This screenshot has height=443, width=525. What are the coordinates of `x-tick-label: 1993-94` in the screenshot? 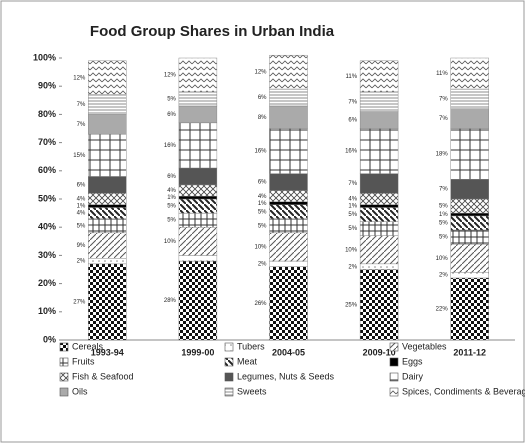 It's located at (107, 352).